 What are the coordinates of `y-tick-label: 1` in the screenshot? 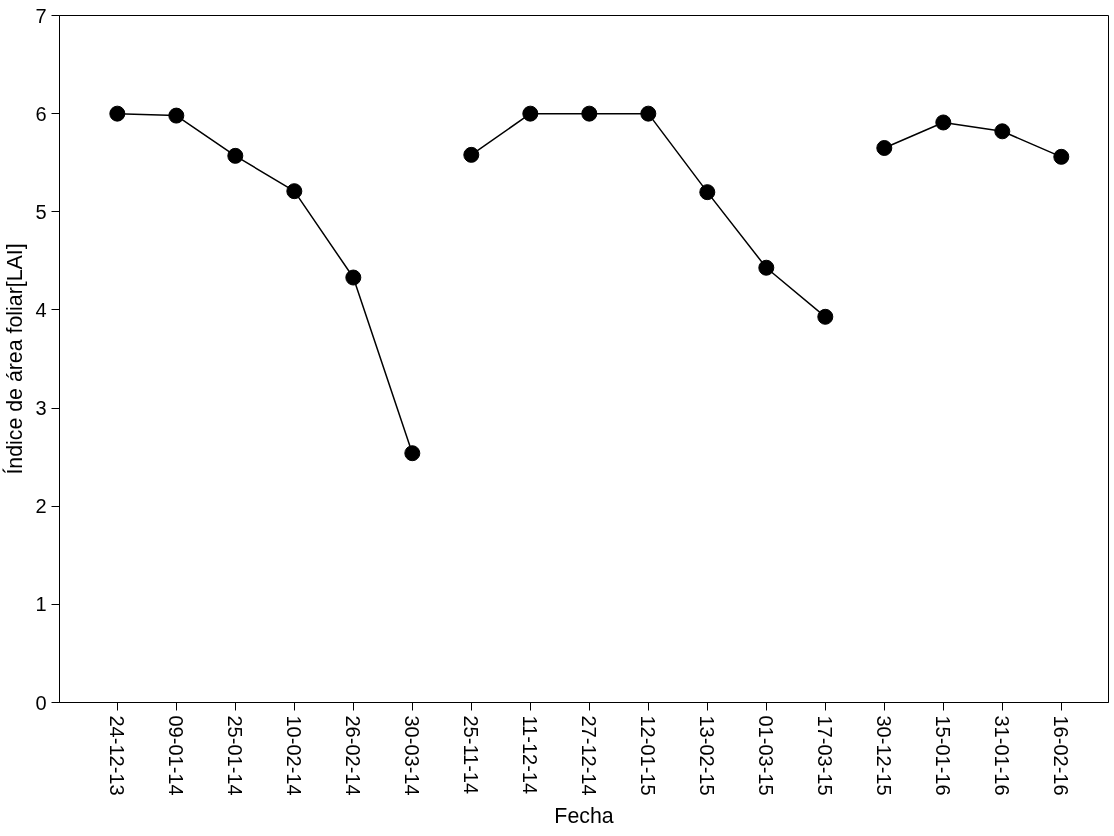 It's located at (41, 604).